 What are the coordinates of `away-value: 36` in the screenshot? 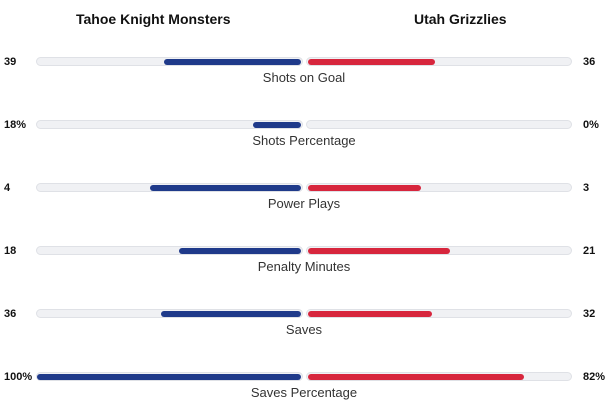 It's located at (589, 62).